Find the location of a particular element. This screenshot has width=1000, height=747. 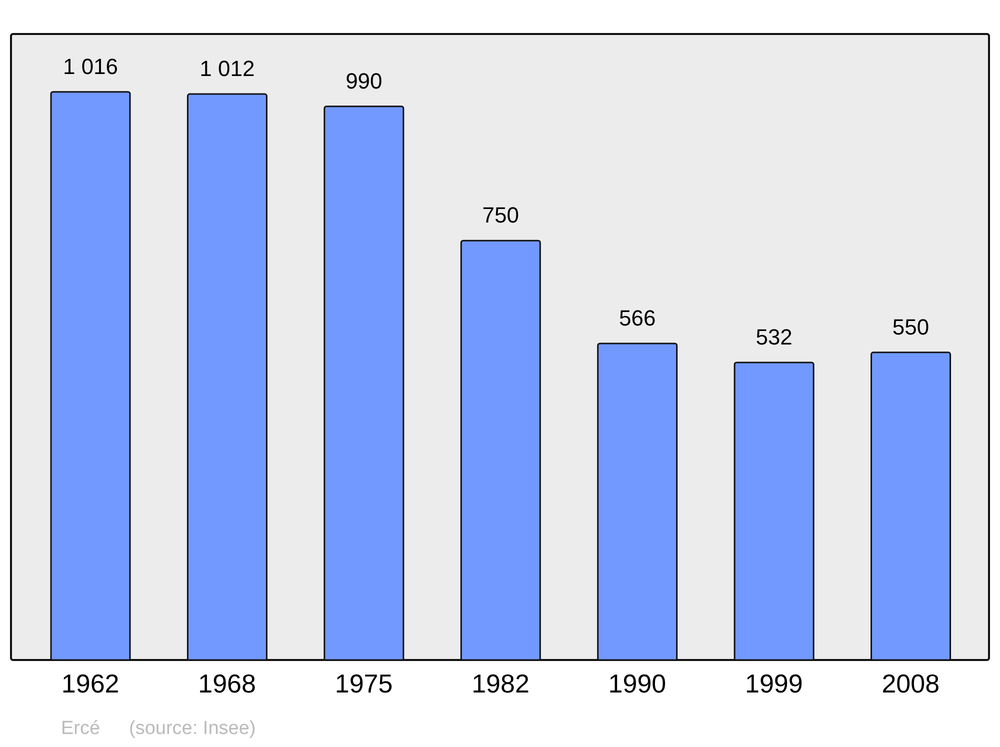

data-label: 750 is located at coordinates (500, 215).